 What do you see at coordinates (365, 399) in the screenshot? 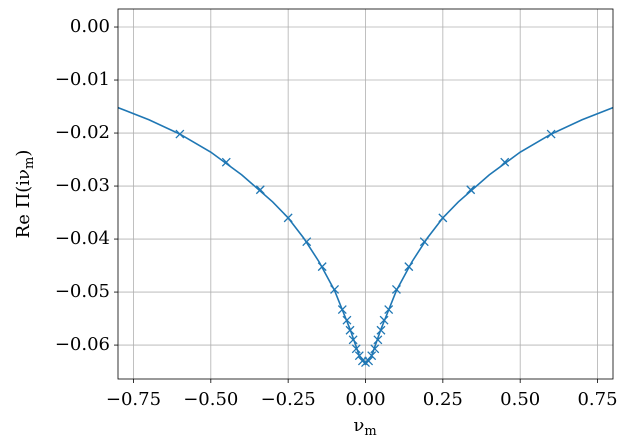
I see `x-tick-label: 0.00` at bounding box center [365, 399].